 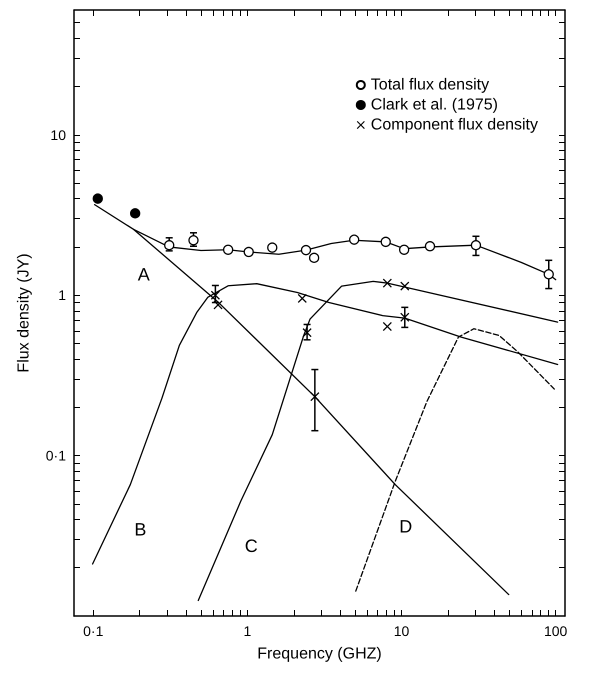 What do you see at coordinates (434, 105) in the screenshot?
I see `legend-label: Clark et al. (1975)` at bounding box center [434, 105].